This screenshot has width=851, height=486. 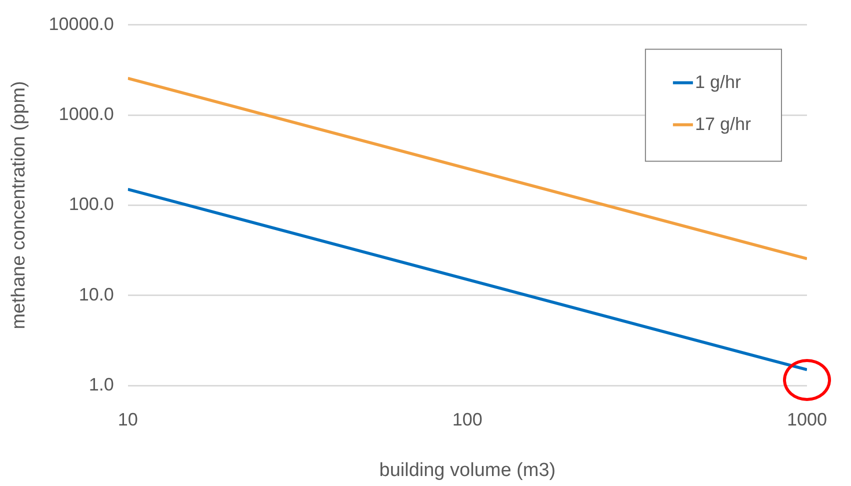 What do you see at coordinates (19, 205) in the screenshot?
I see `y-axis-title: methane concentration (ppm)` at bounding box center [19, 205].